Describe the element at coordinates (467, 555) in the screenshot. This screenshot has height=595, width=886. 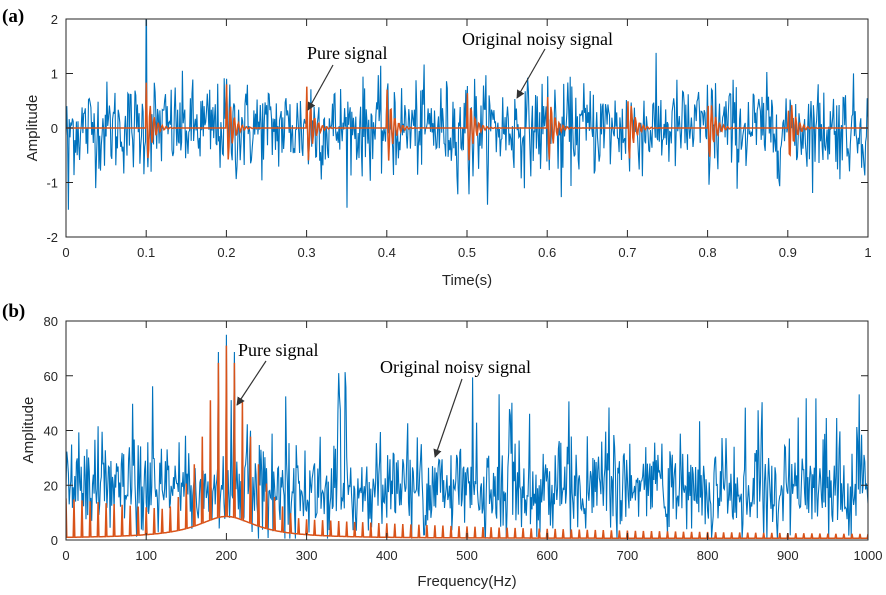
I see `x-tick-label: 500` at that location.